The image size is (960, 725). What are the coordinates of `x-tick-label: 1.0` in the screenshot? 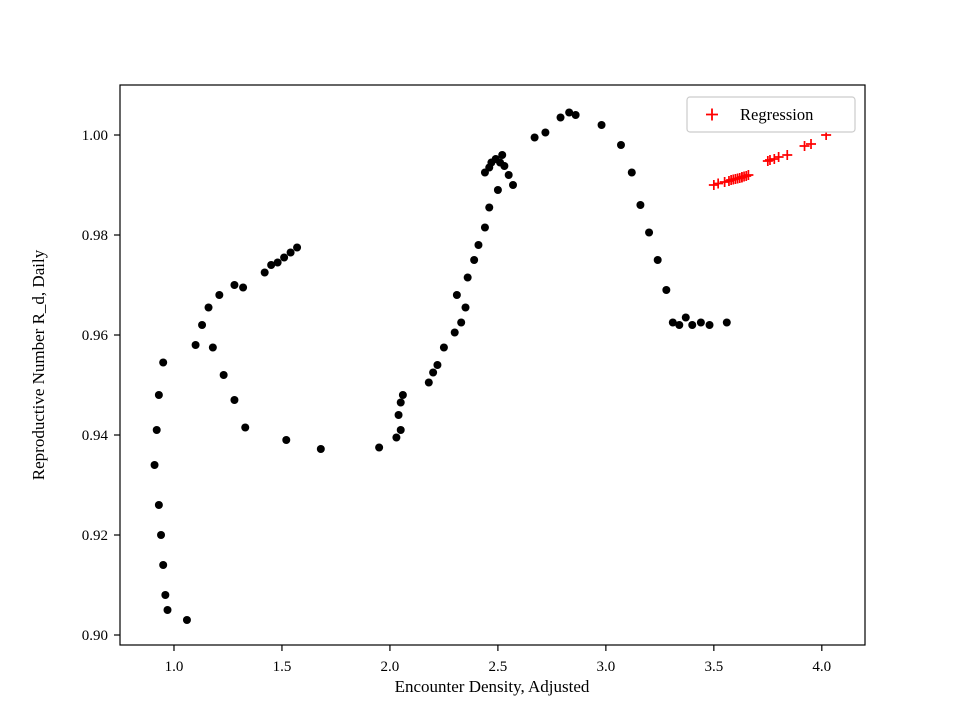 It's located at (174, 667).